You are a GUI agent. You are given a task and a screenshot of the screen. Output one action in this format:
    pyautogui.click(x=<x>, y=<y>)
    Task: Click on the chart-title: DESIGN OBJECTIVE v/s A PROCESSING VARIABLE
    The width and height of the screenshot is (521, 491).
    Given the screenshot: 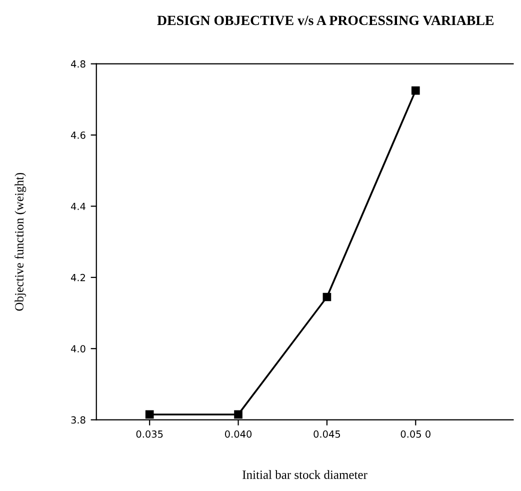 What is the action you would take?
    pyautogui.click(x=325, y=21)
    